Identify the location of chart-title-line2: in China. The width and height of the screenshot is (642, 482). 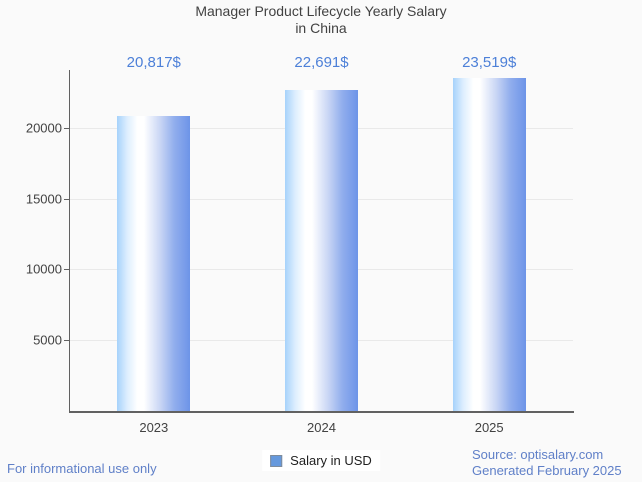
(321, 28).